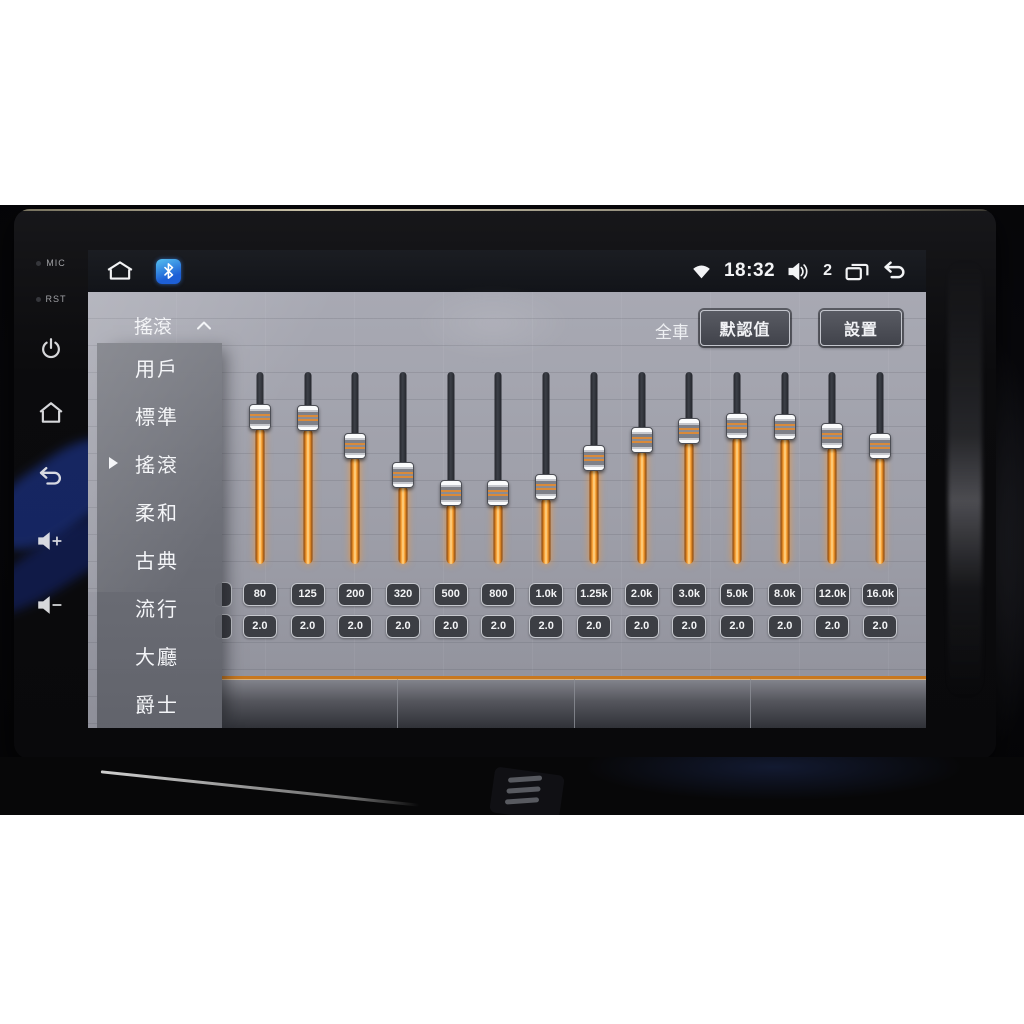 The width and height of the screenshot is (1024, 1024). I want to click on dashboard-vent, so click(527, 790).